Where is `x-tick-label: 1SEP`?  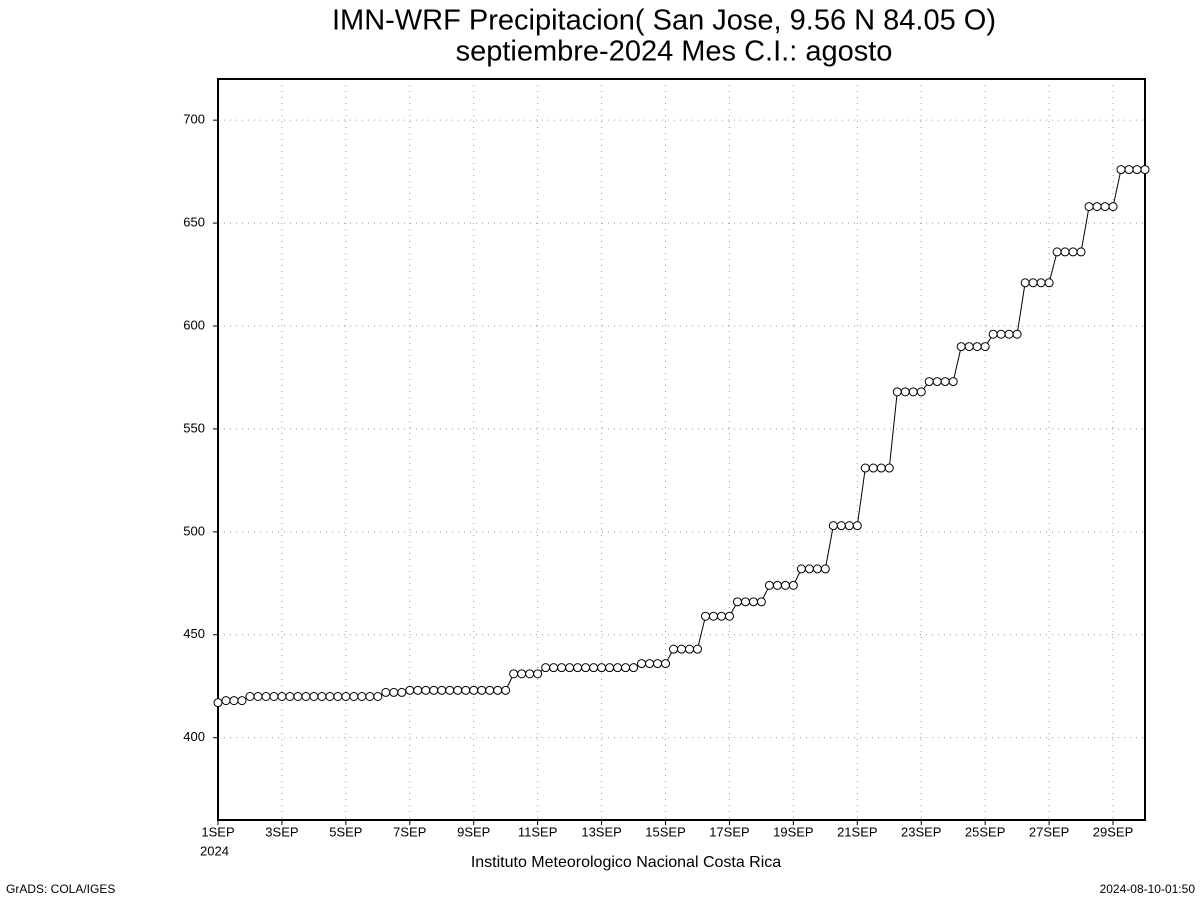
x-tick-label: 1SEP is located at coordinates (217, 831).